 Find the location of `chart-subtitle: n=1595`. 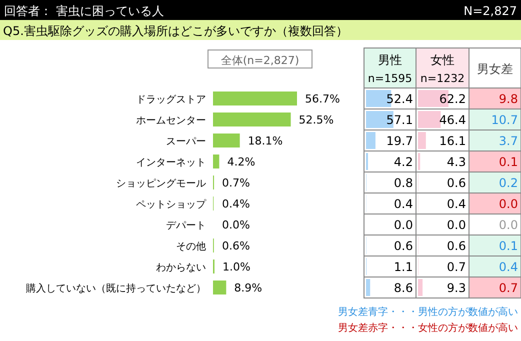

chart-subtitle: n=1595 is located at coordinates (390, 78).